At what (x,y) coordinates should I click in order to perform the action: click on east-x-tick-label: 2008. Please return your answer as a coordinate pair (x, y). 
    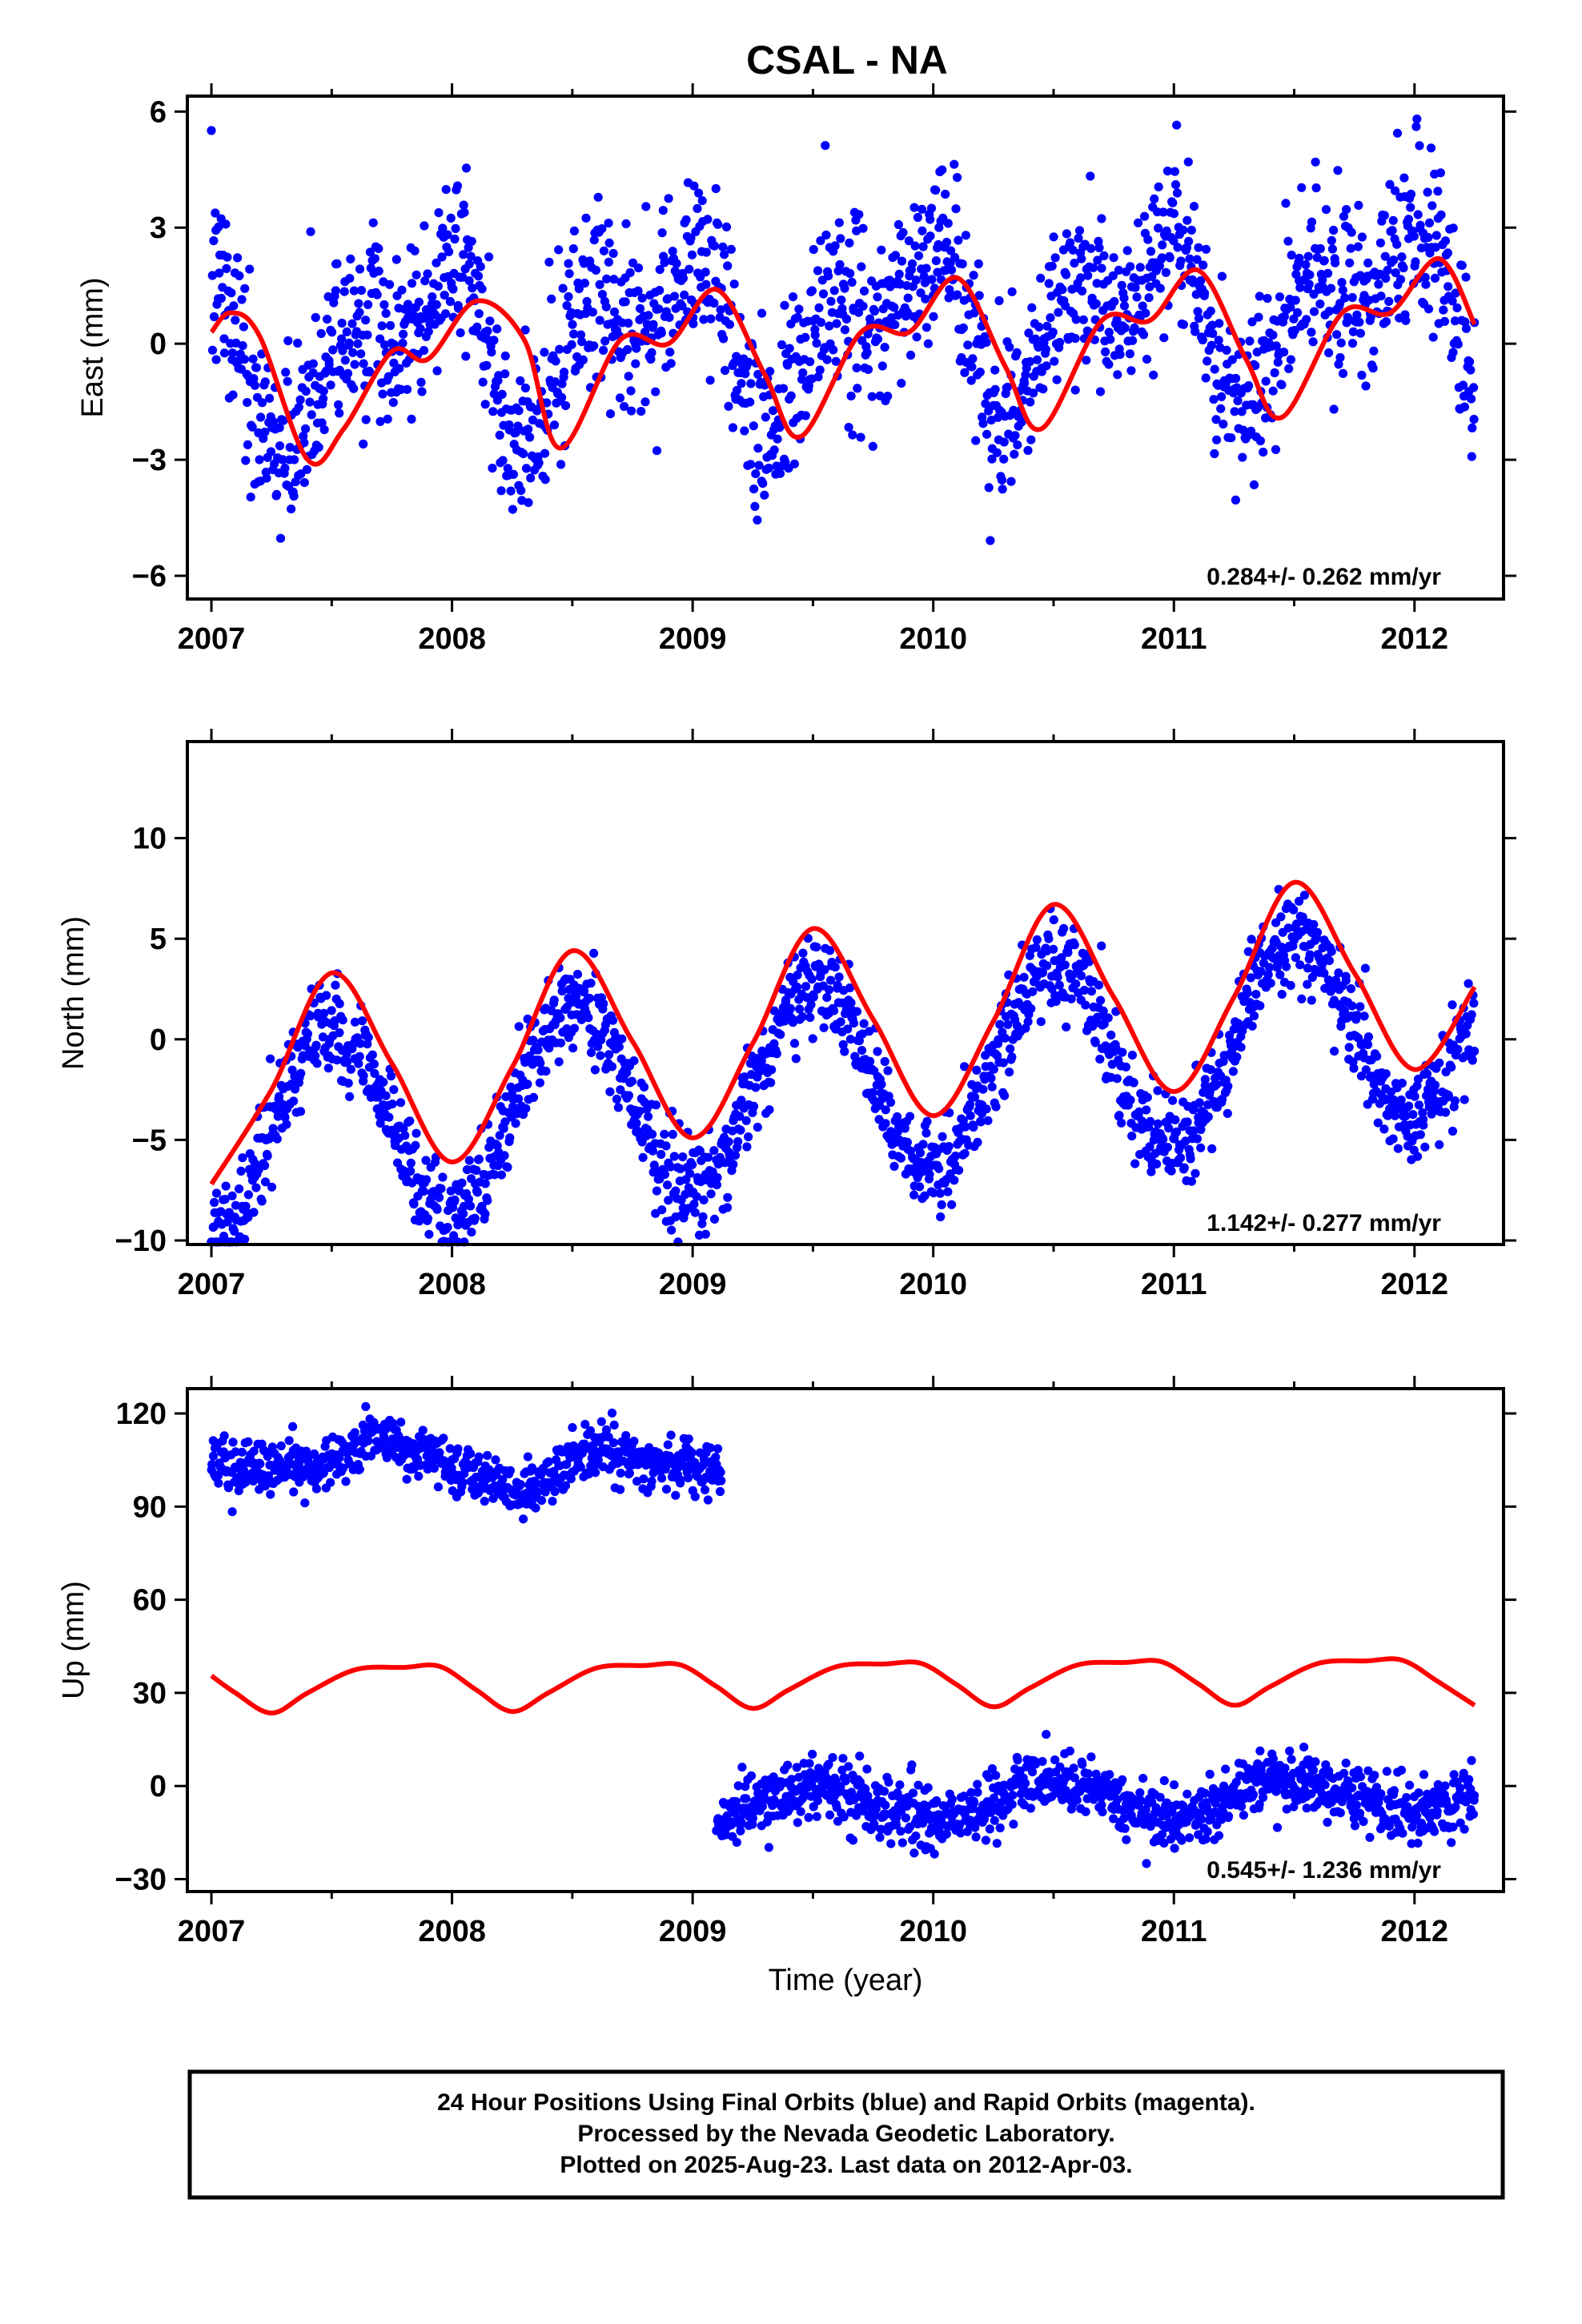
    Looking at the image, I should click on (452, 639).